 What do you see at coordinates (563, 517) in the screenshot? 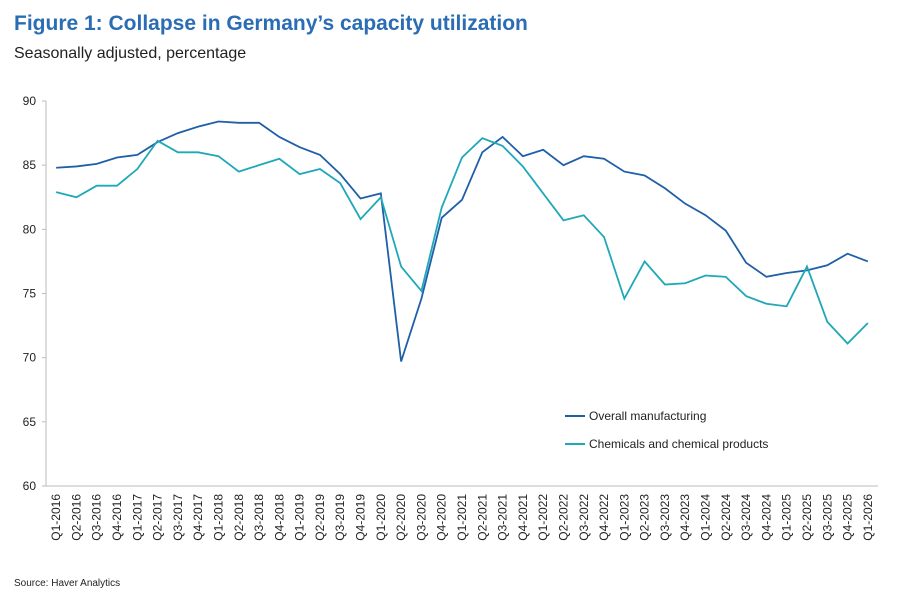
I see `x-tick-label: Q2-2022` at bounding box center [563, 517].